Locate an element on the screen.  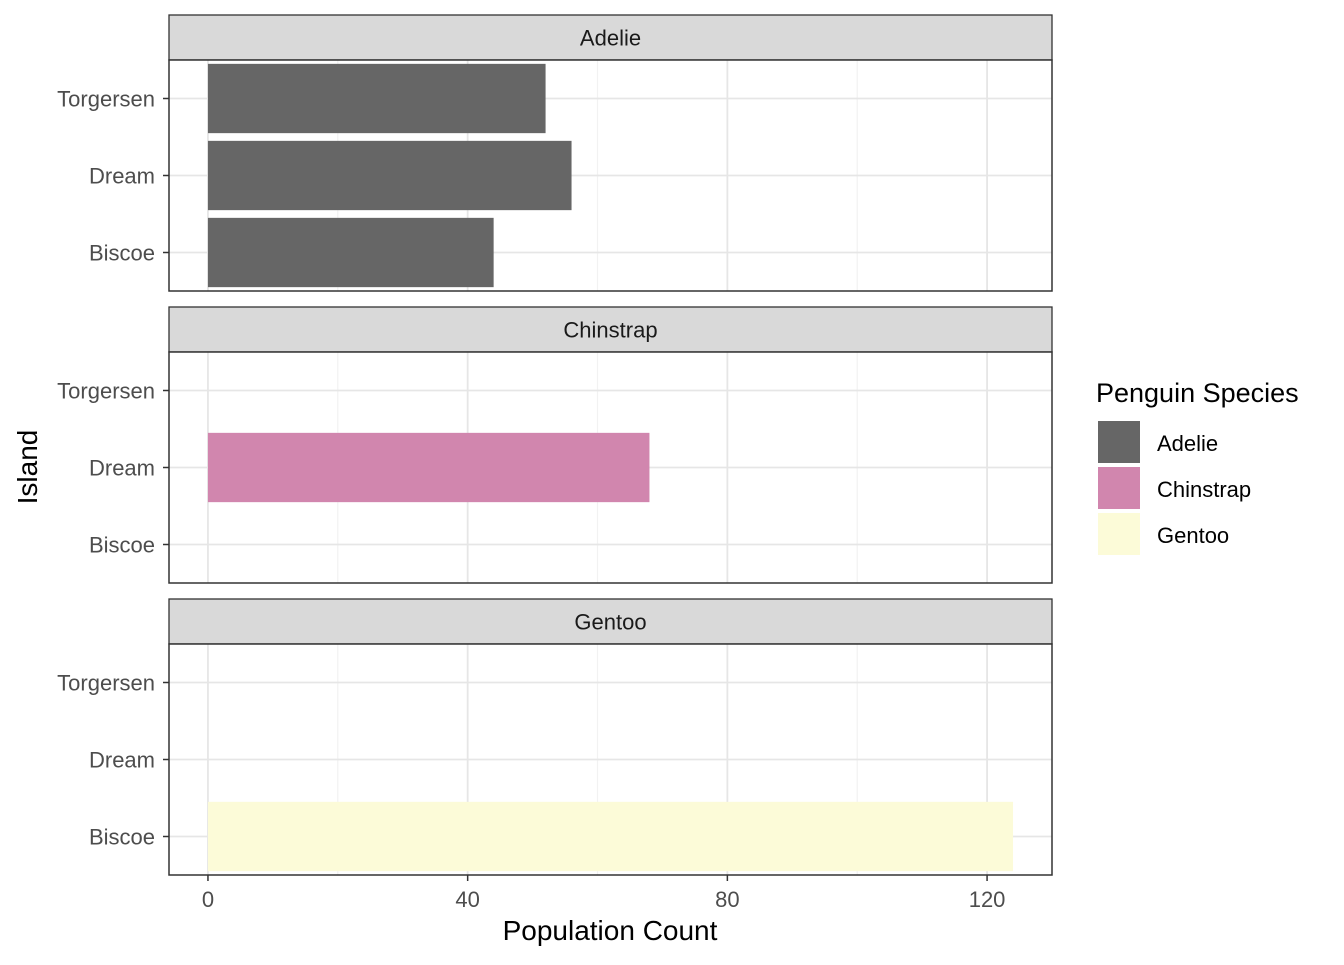
legend-key-gentoo is located at coordinates (1119, 534).